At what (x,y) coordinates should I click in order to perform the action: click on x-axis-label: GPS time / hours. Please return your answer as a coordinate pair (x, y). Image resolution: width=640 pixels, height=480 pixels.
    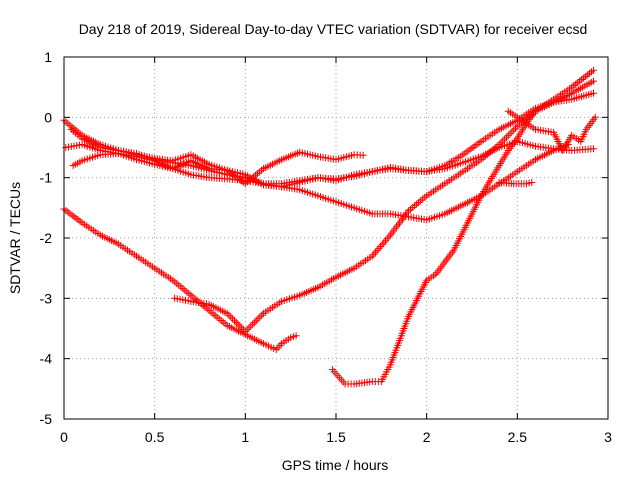
    Looking at the image, I should click on (335, 465).